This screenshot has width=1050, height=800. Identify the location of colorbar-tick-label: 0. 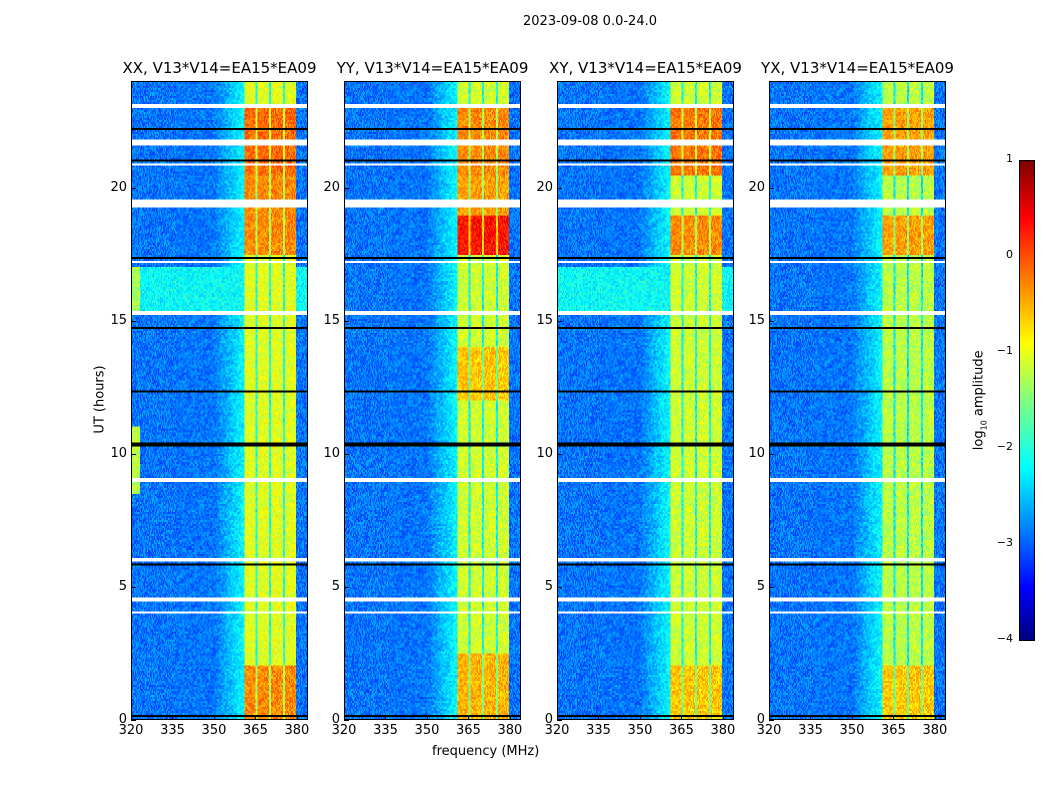
(1009, 254).